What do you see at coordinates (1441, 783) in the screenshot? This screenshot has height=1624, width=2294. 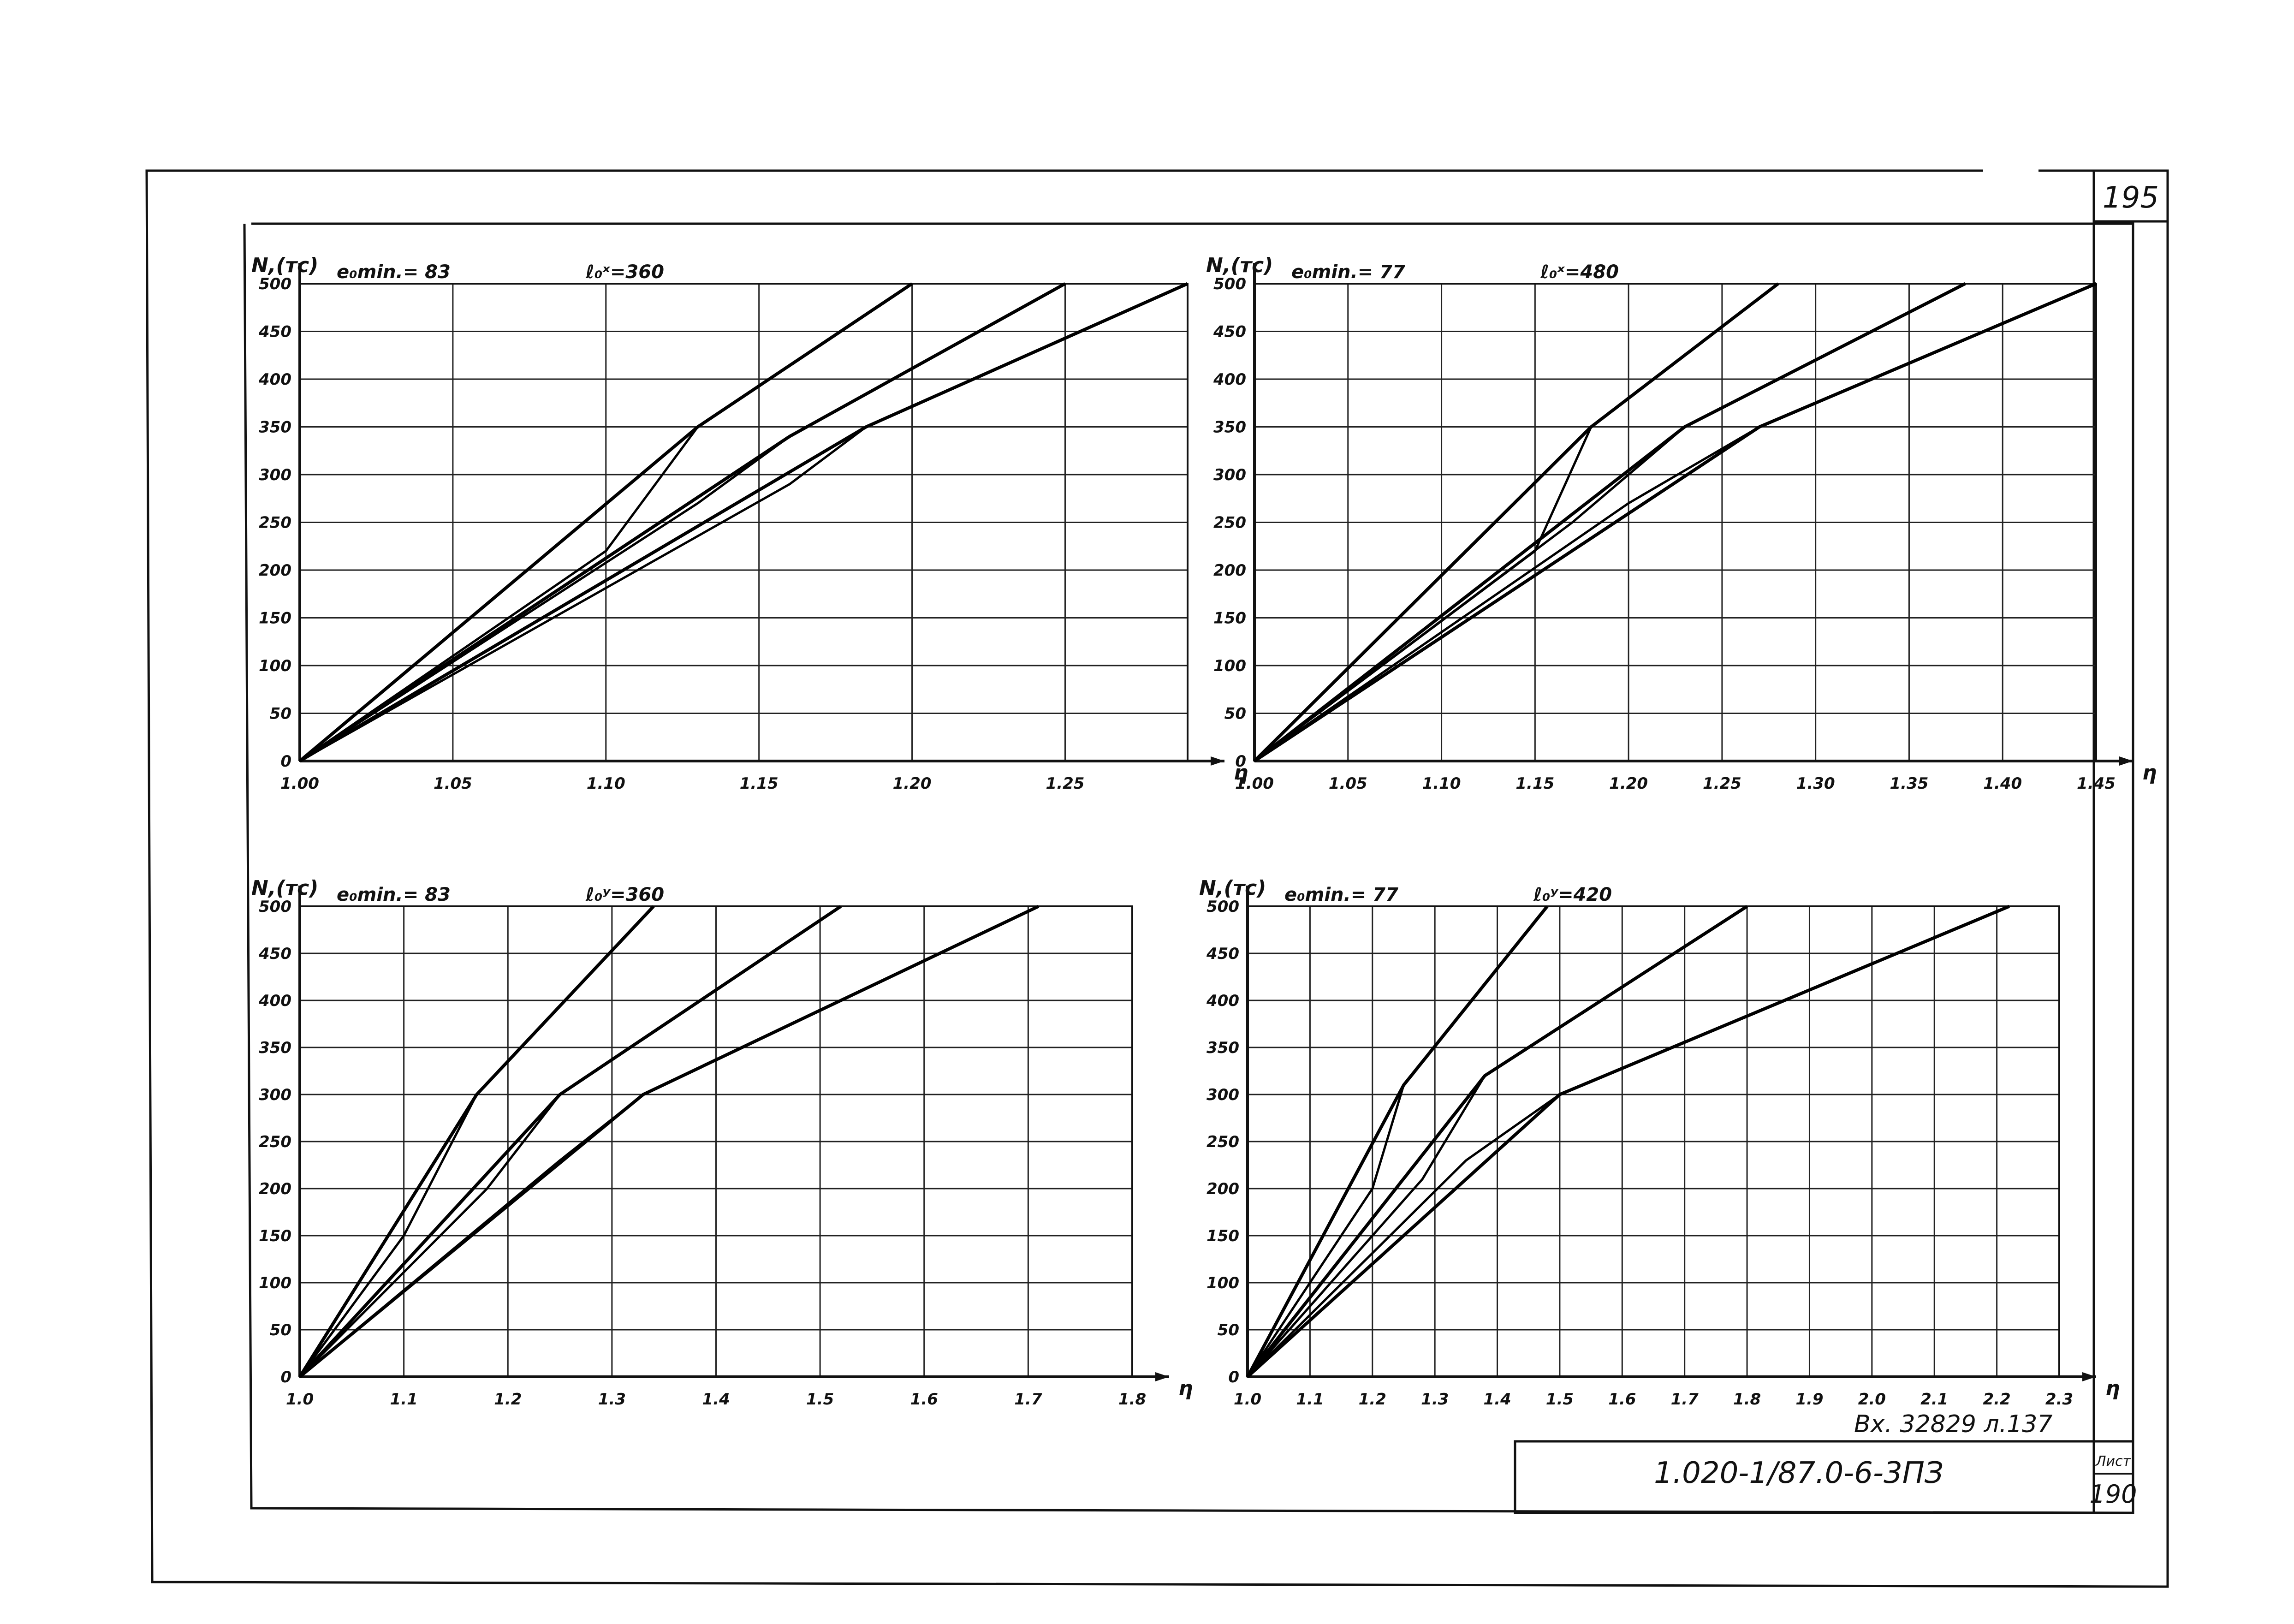 I see `x-tick-label: 1.10` at bounding box center [1441, 783].